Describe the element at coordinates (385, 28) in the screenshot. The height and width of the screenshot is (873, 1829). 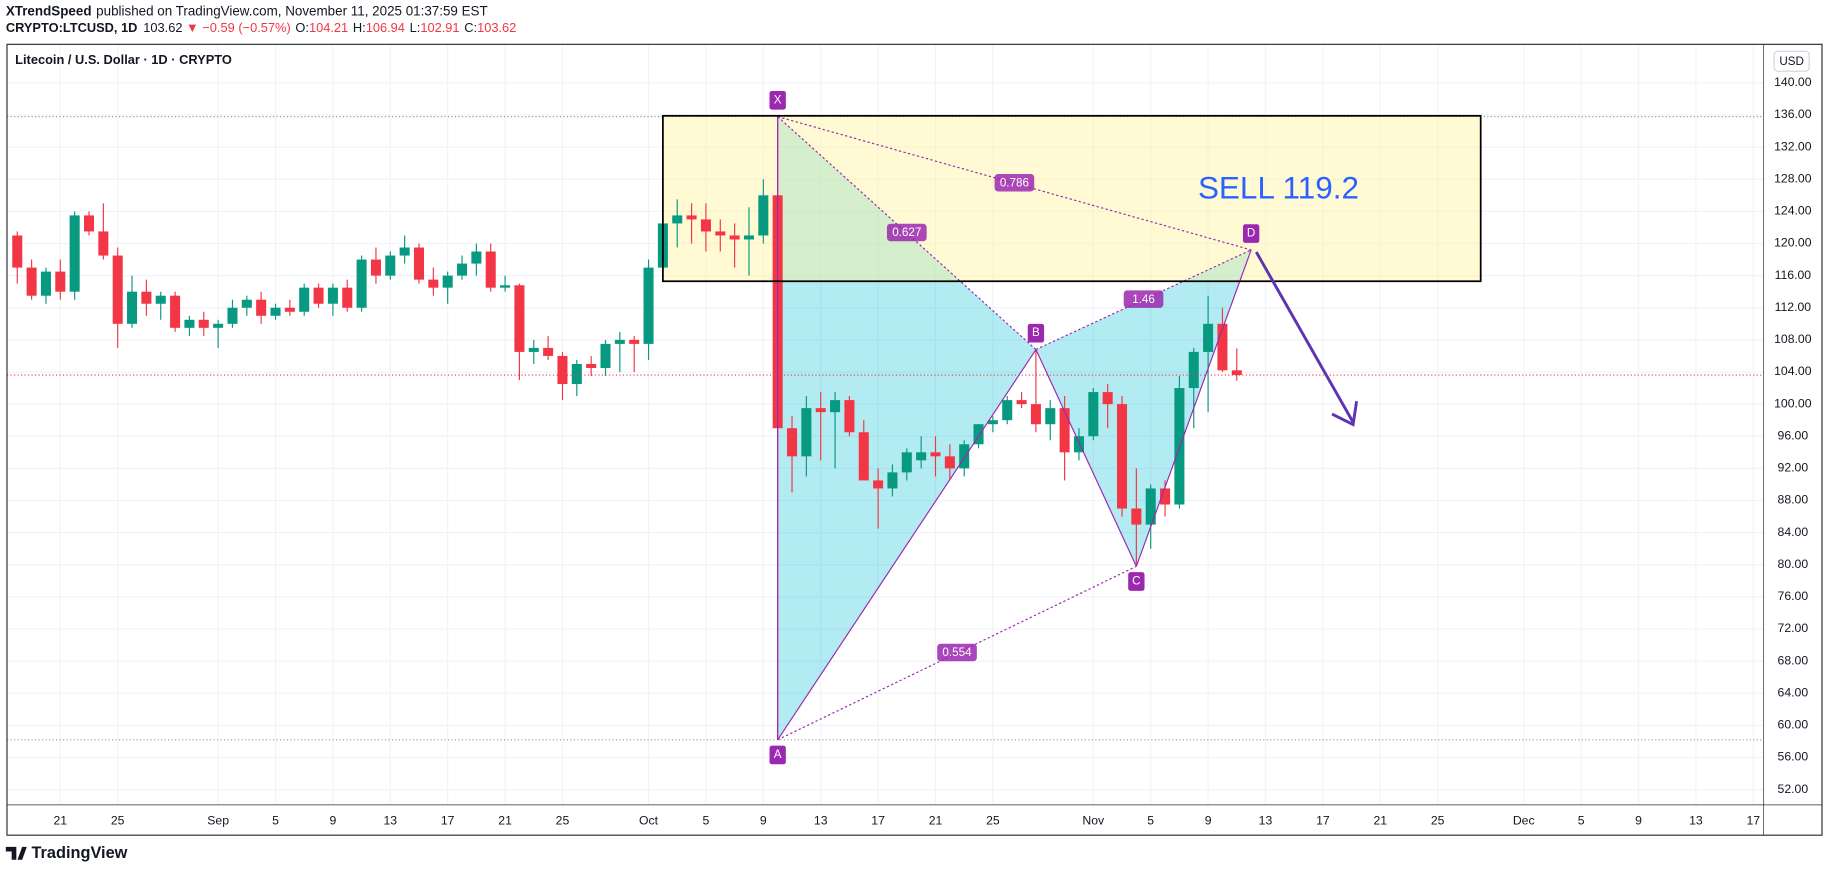
I see `high-value: 106.94` at that location.